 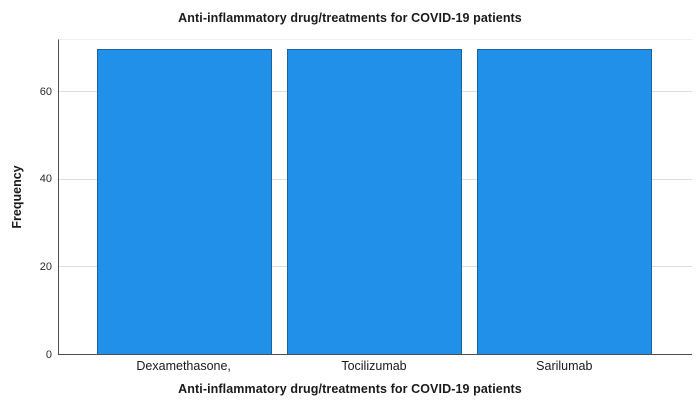 I want to click on x-axis-tick-labels: Dexamethasone, Tocilizumab Sarilumab, so click(x=375, y=366).